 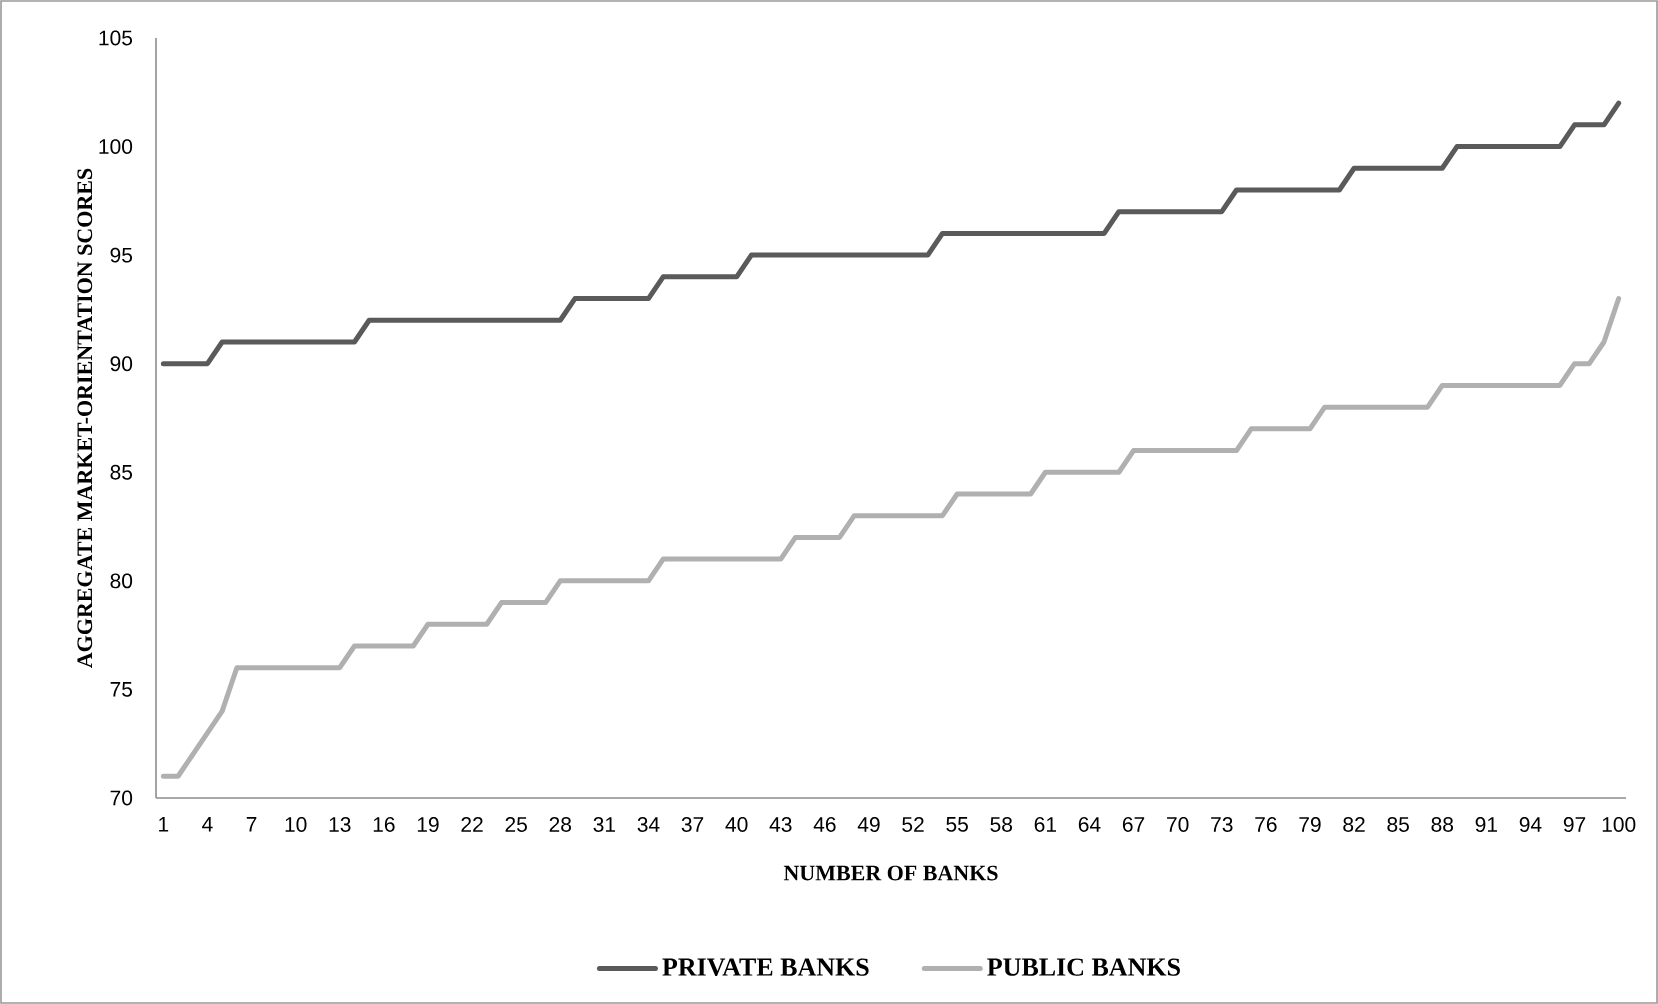 I want to click on y-tick-label: 105, so click(x=116, y=38).